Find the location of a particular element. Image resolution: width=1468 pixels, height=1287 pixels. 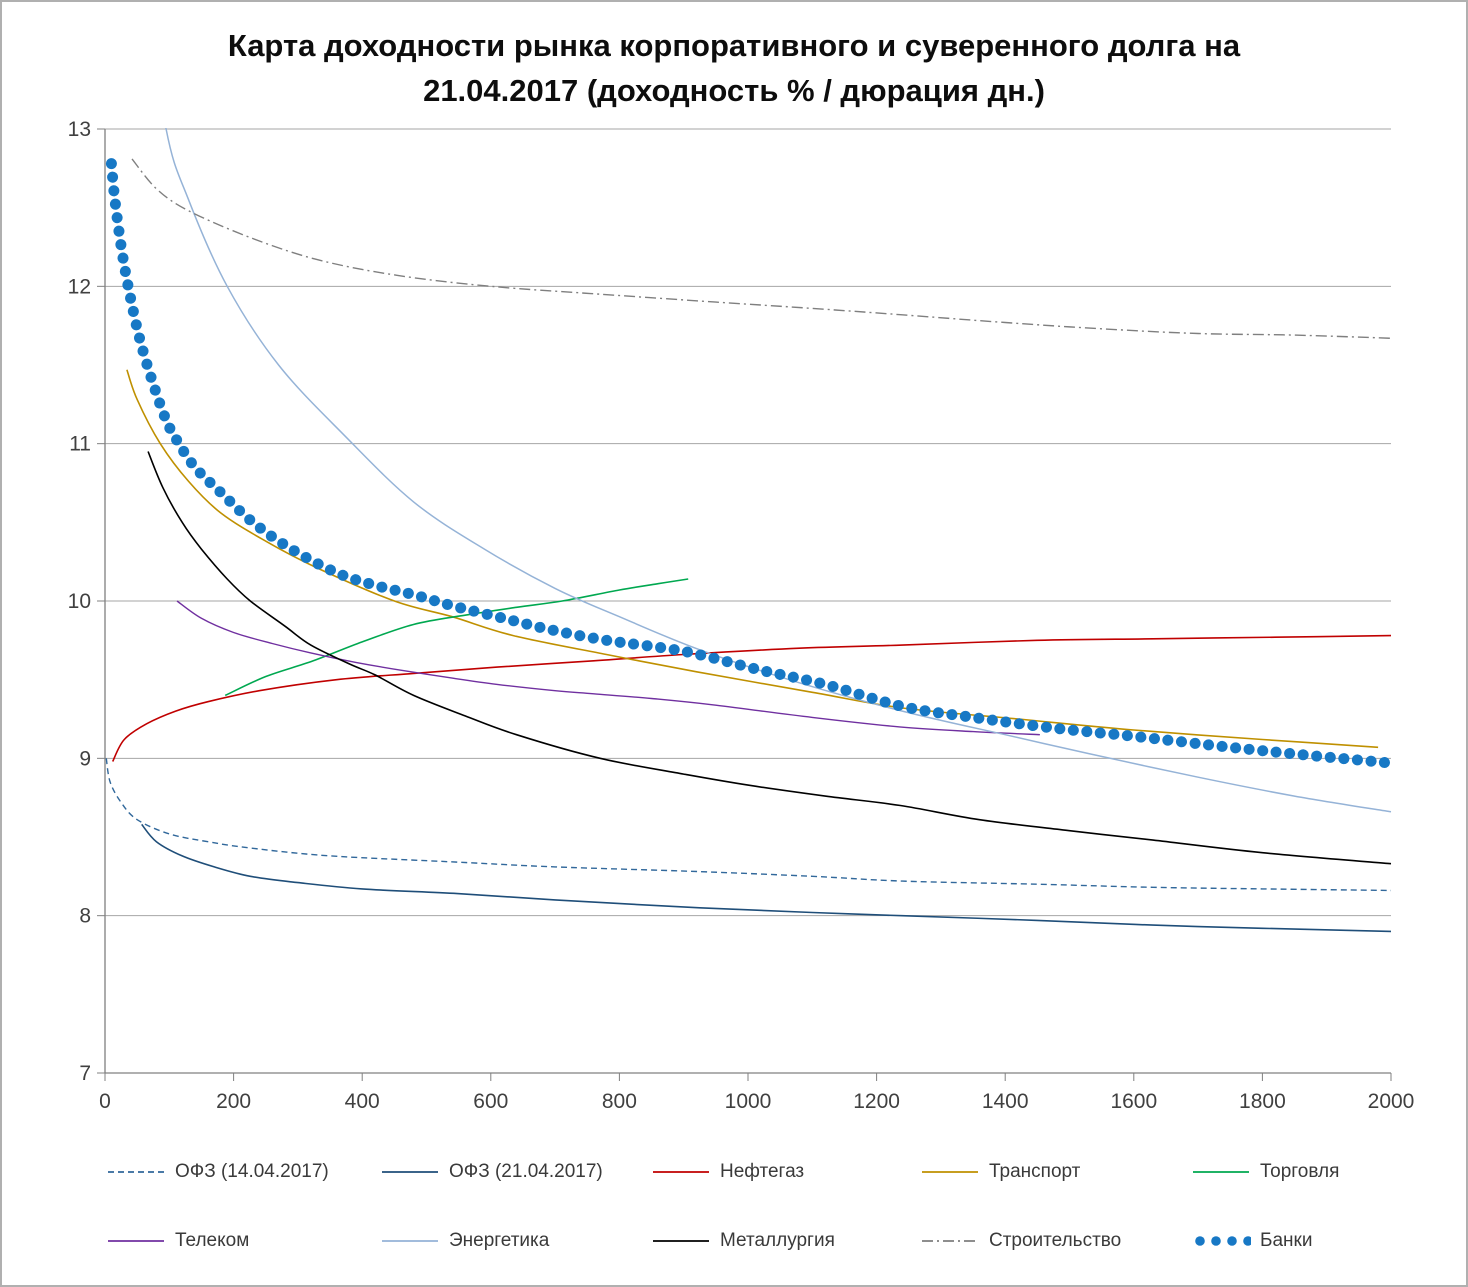

series-line-ofz-21-04-2017 is located at coordinates (766, 878).